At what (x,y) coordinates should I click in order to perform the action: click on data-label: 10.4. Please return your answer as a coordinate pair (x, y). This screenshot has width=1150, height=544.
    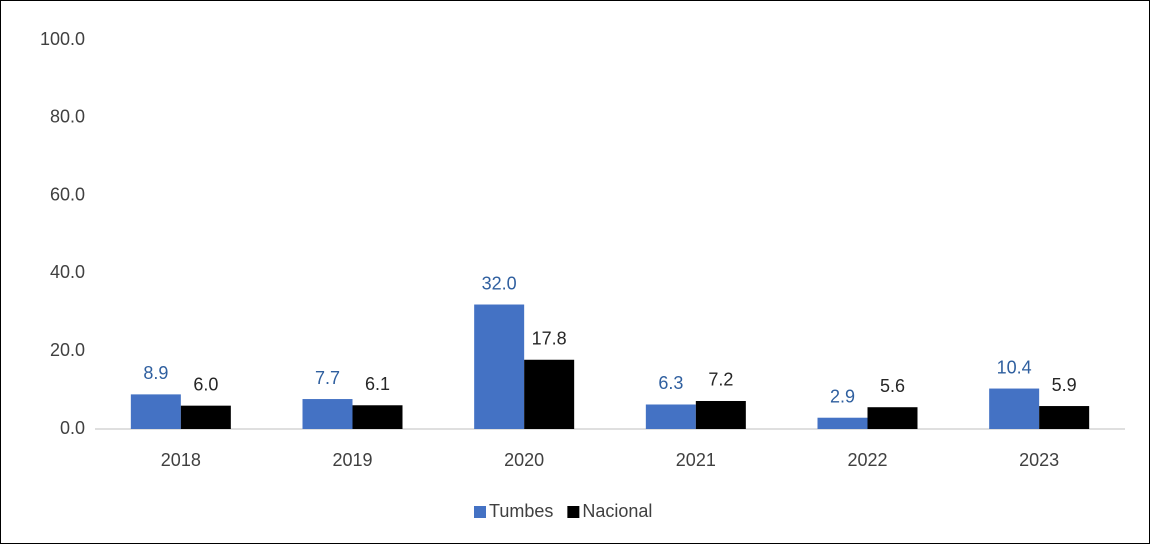
    Looking at the image, I should click on (1014, 367).